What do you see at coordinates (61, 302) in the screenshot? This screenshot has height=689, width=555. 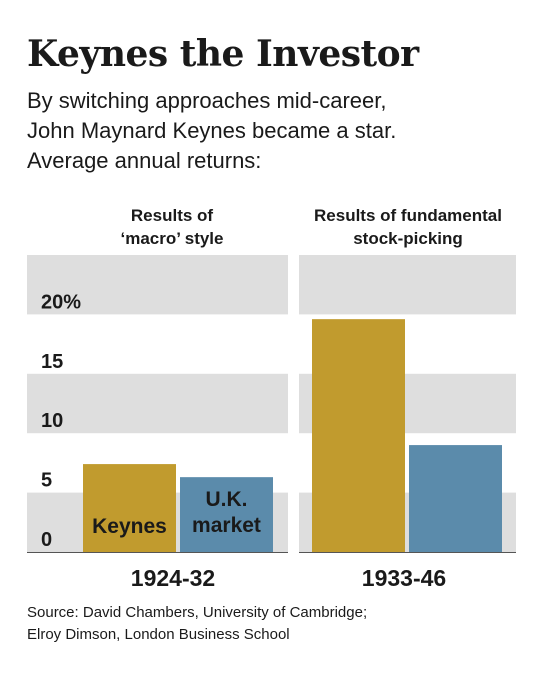 I see `y-tick-label: 20%` at bounding box center [61, 302].